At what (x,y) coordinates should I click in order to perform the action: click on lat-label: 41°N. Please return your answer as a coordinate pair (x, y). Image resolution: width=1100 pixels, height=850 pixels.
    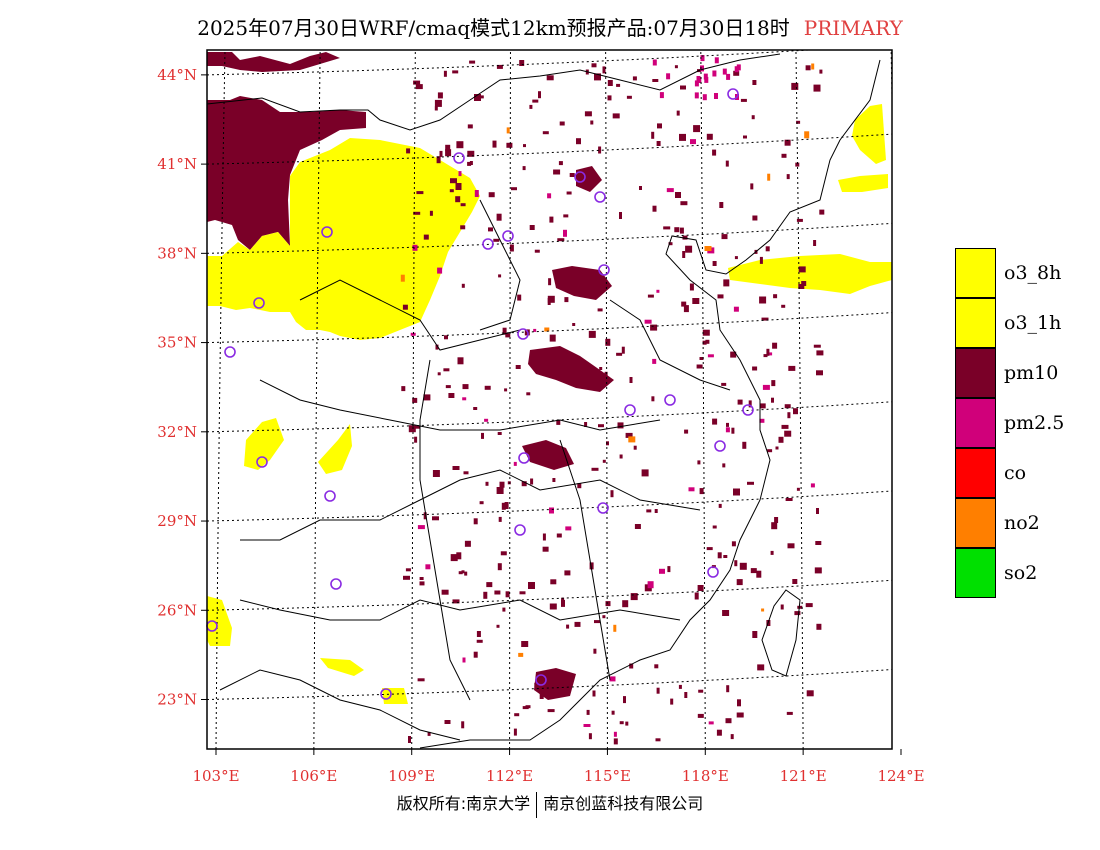
    Looking at the image, I should click on (177, 164).